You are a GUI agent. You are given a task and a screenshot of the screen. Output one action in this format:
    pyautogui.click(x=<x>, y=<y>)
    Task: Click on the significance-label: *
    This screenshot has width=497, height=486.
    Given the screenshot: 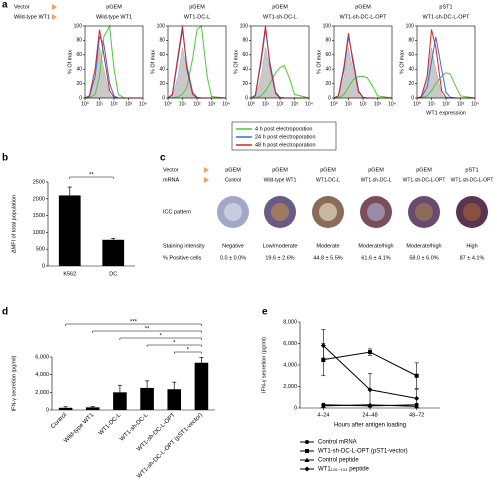 What is the action you would take?
    pyautogui.click(x=174, y=344)
    